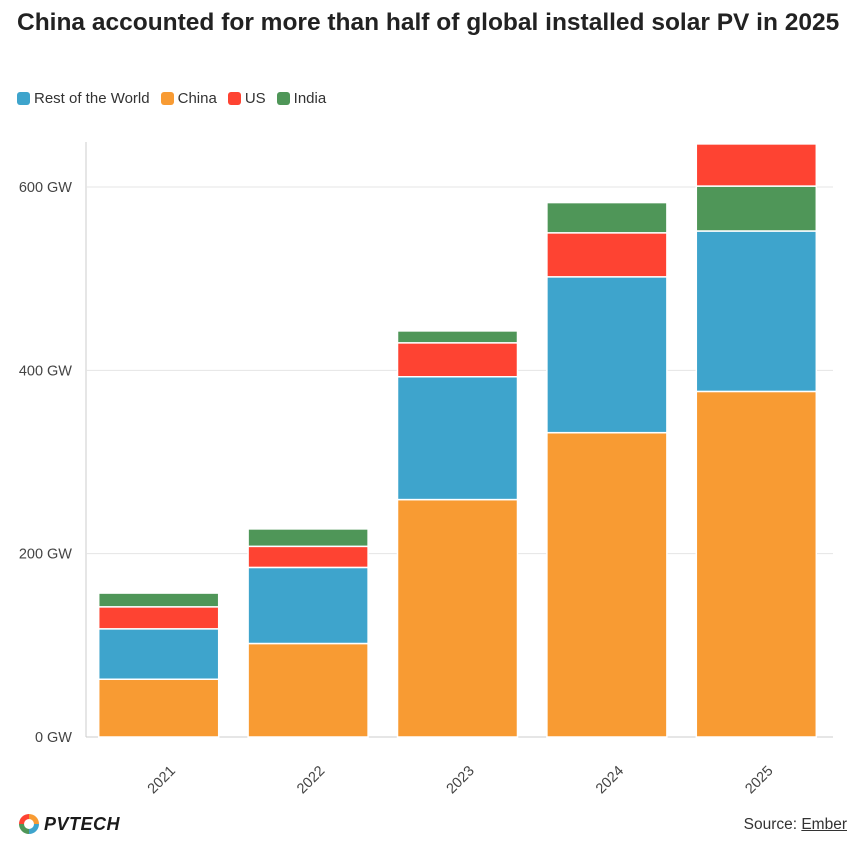 This screenshot has height=845, width=853. What do you see at coordinates (45, 555) in the screenshot?
I see `y-tick-label: 200 GW` at bounding box center [45, 555].